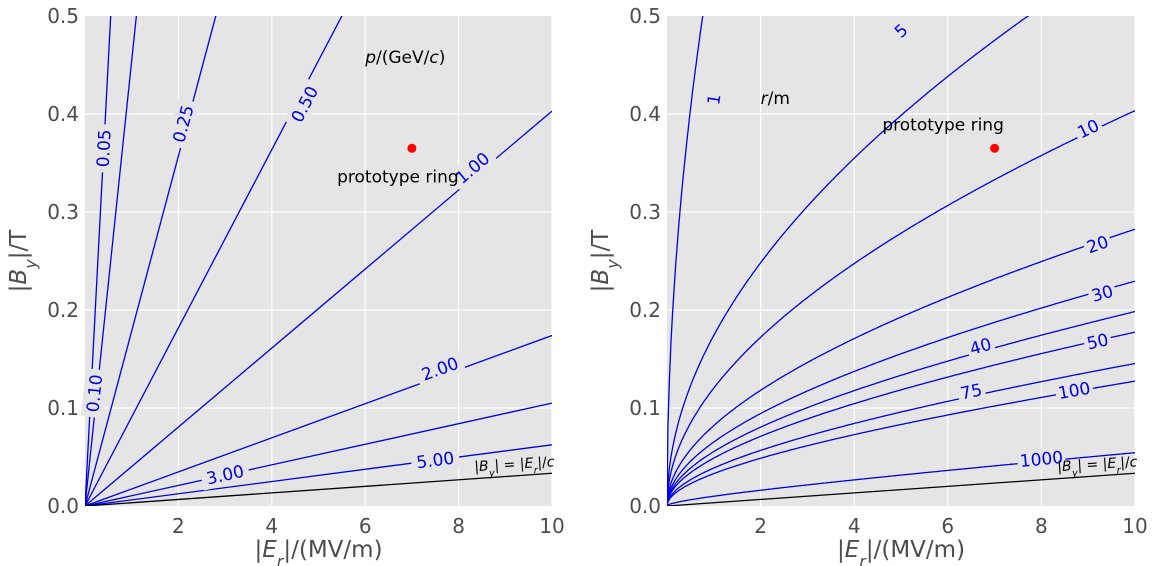 Image resolution: width=1165 pixels, height=566 pixels. I want to click on contour-label: 50, so click(1097, 341).